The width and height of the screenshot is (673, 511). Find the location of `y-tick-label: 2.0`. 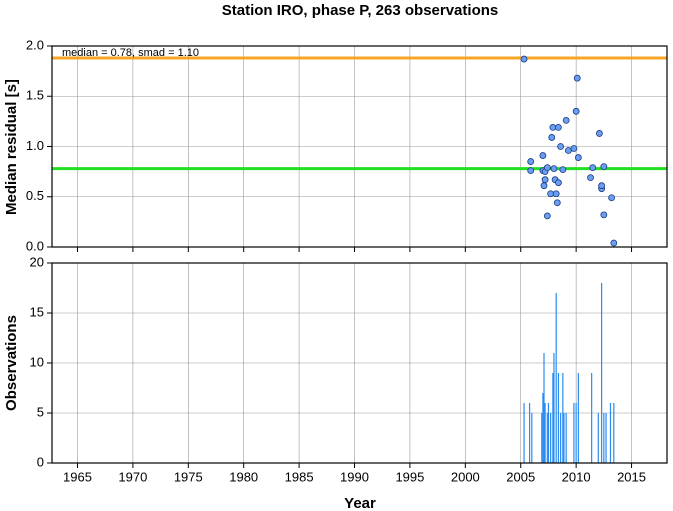

y-tick-label: 2.0 is located at coordinates (35, 44).